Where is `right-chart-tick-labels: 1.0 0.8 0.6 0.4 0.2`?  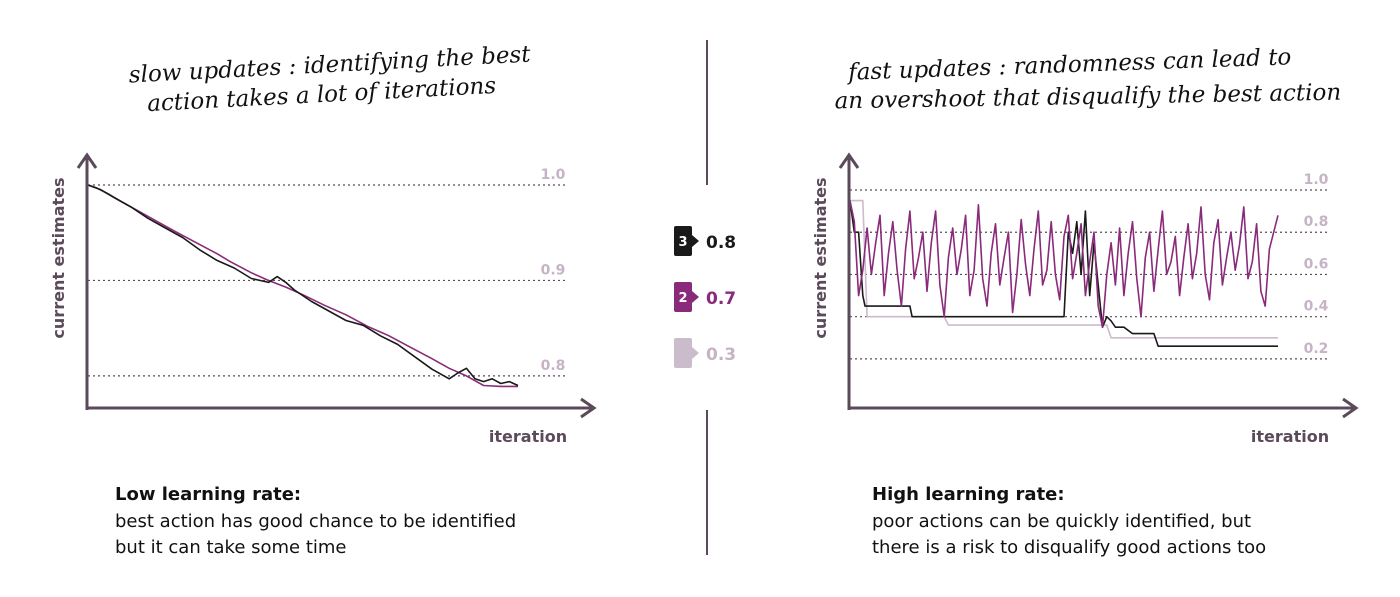 right-chart-tick-labels: 1.0 0.8 0.6 0.4 0.2 is located at coordinates (1316, 264).